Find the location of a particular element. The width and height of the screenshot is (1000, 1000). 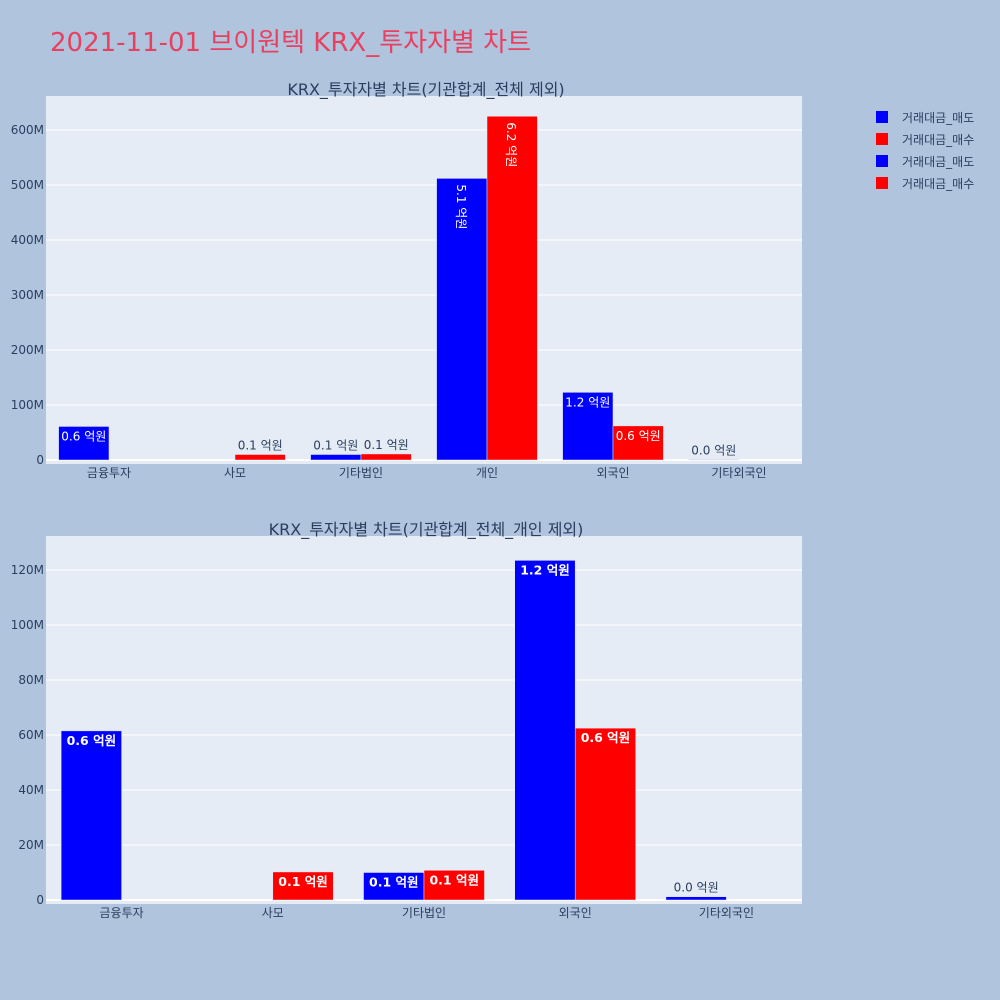

y-tick-label: 80M is located at coordinates (31, 680).